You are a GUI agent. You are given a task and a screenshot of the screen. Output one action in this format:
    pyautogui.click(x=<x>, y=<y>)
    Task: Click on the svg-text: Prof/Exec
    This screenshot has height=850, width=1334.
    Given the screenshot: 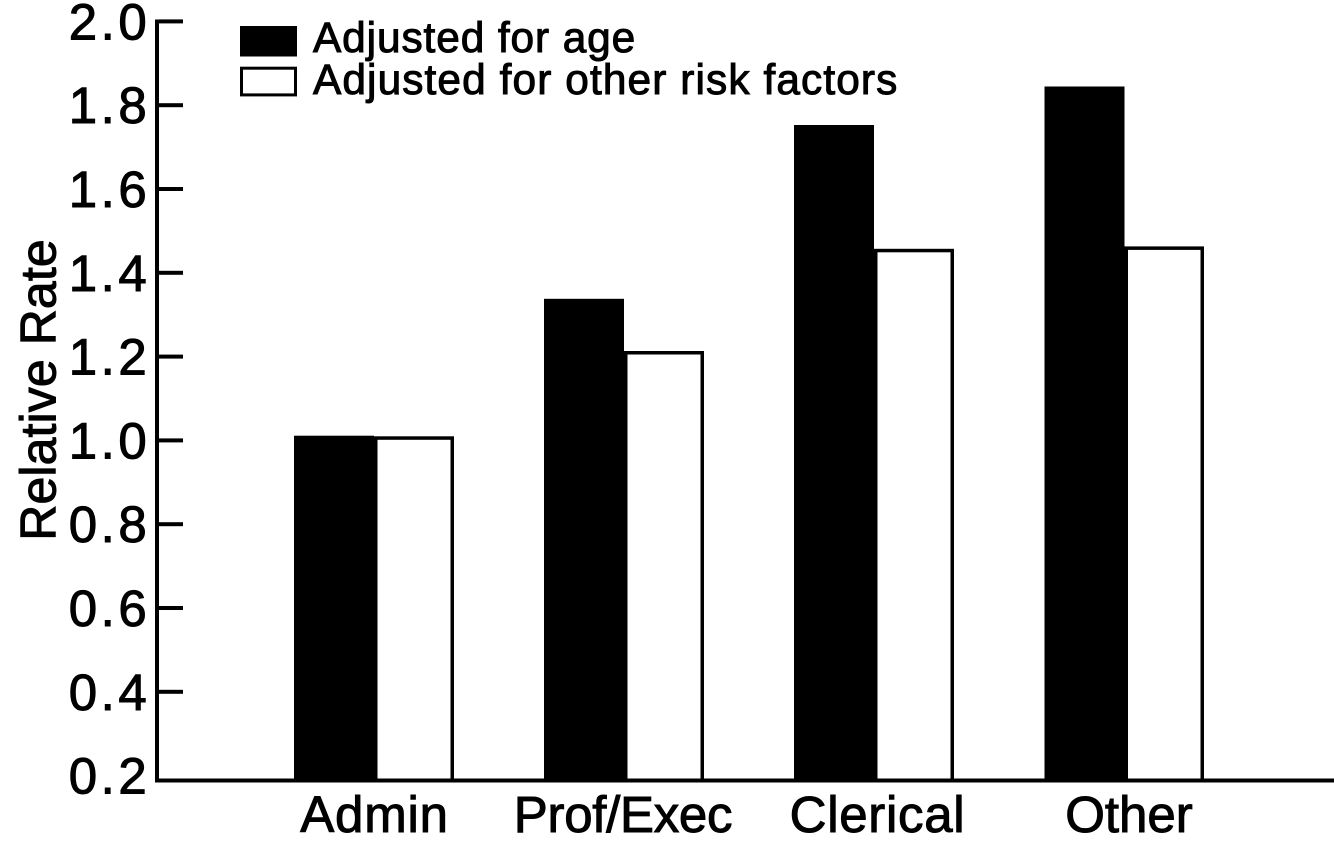 What is the action you would take?
    pyautogui.click(x=623, y=814)
    